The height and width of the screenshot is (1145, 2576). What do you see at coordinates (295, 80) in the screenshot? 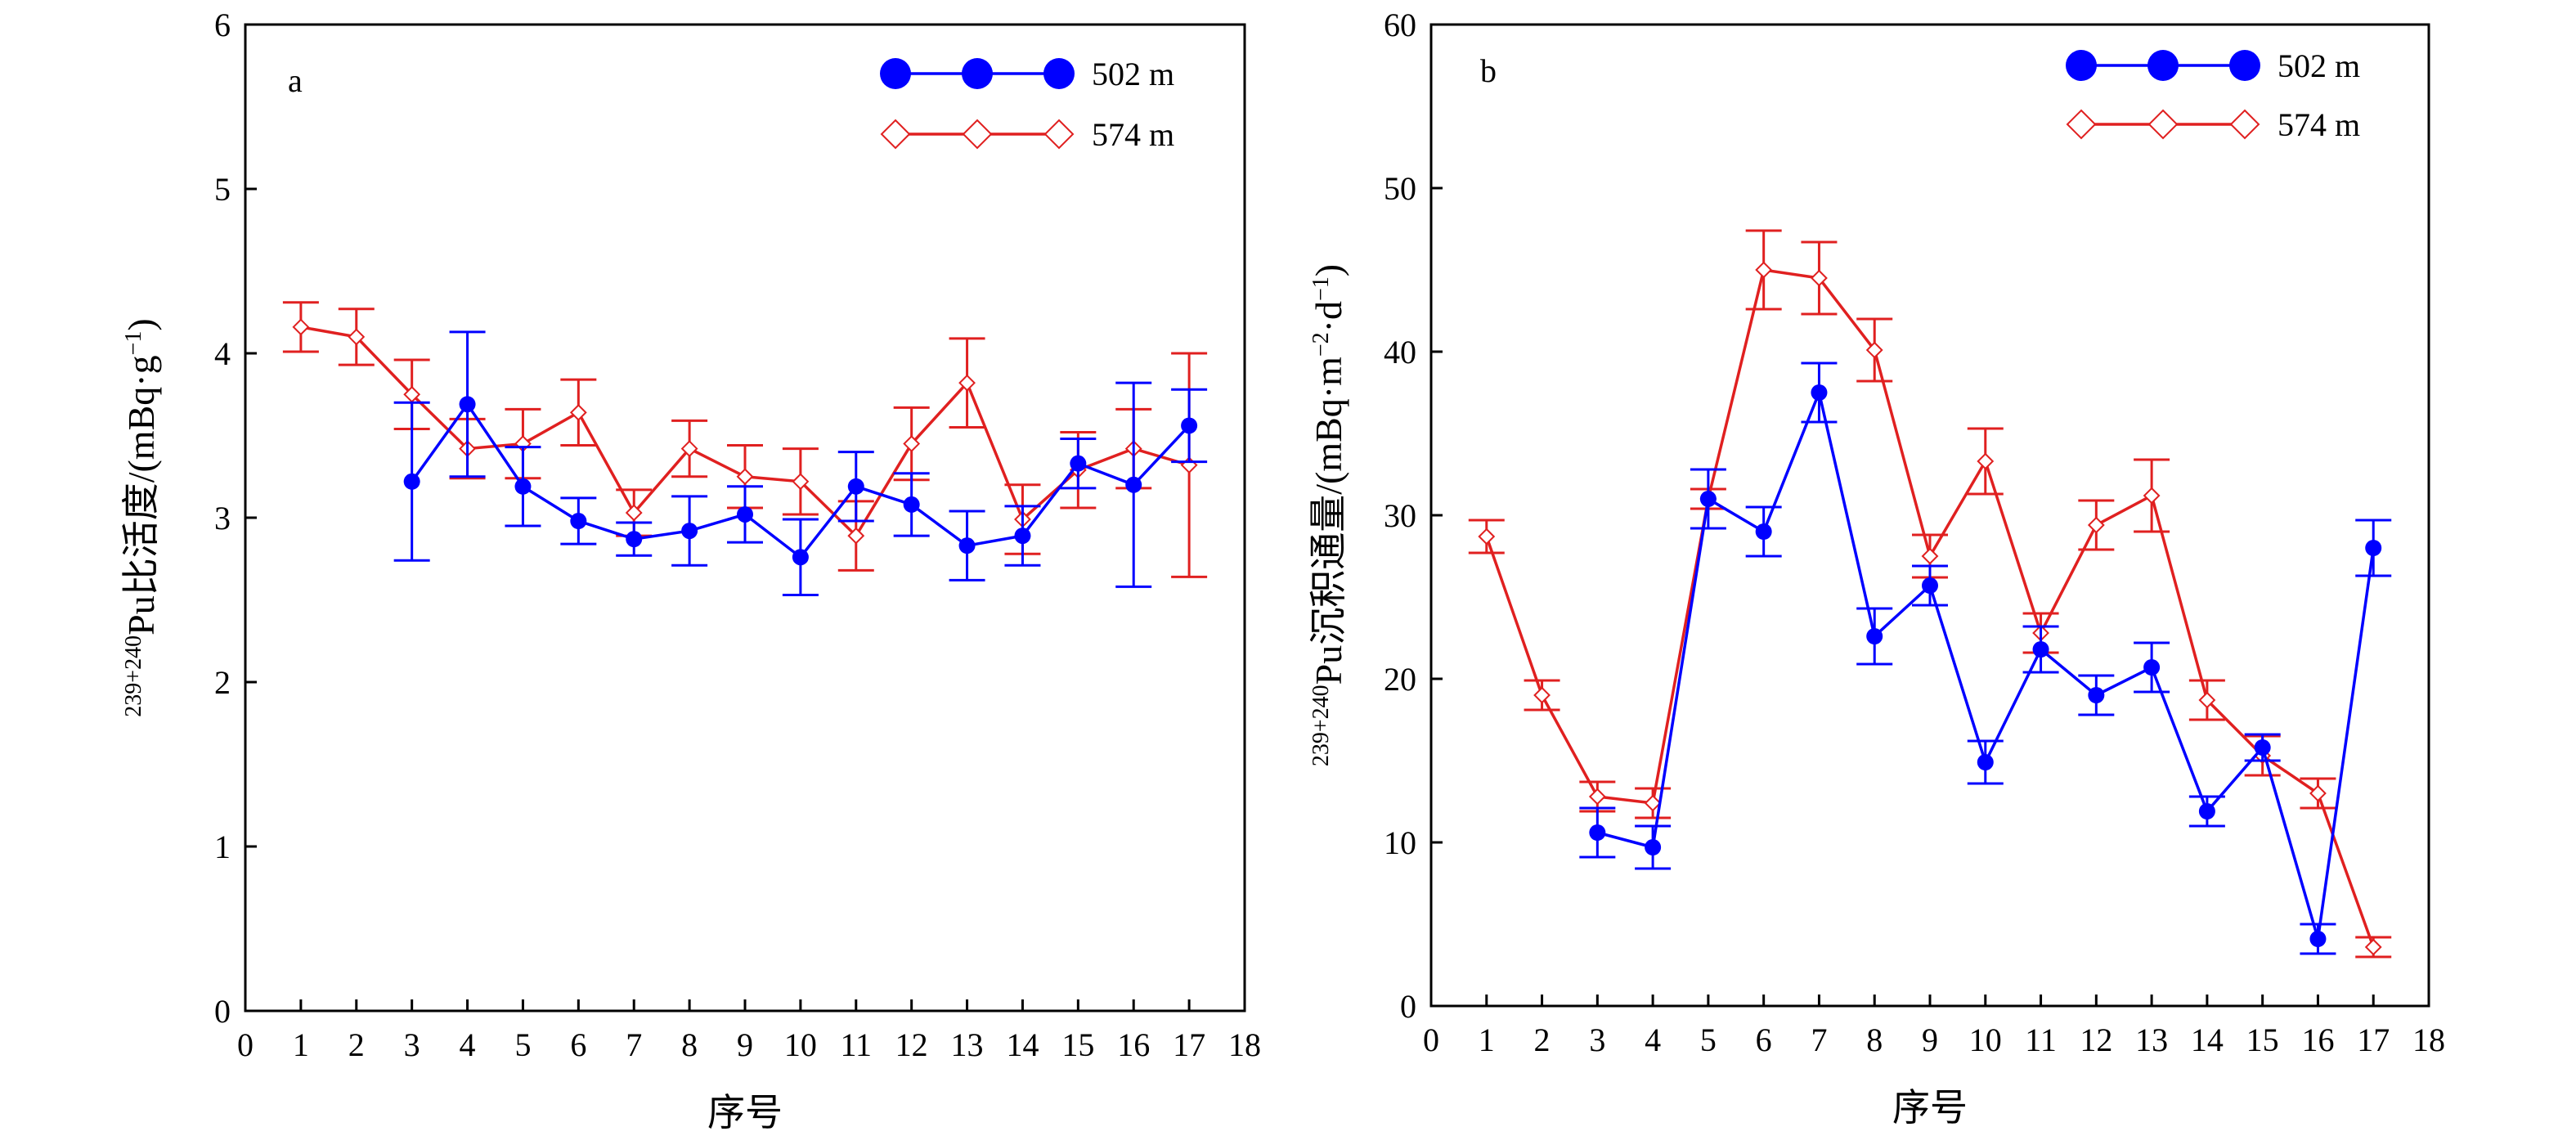
I see `panel-a-letter: a` at bounding box center [295, 80].